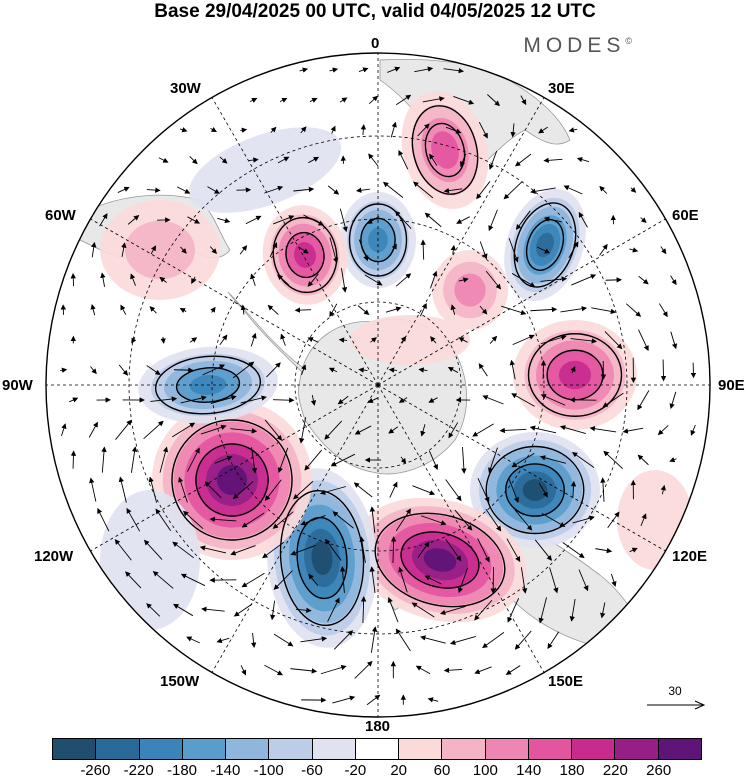 The width and height of the screenshot is (750, 783). I want to click on colorbar-tick-label: 180, so click(572, 770).